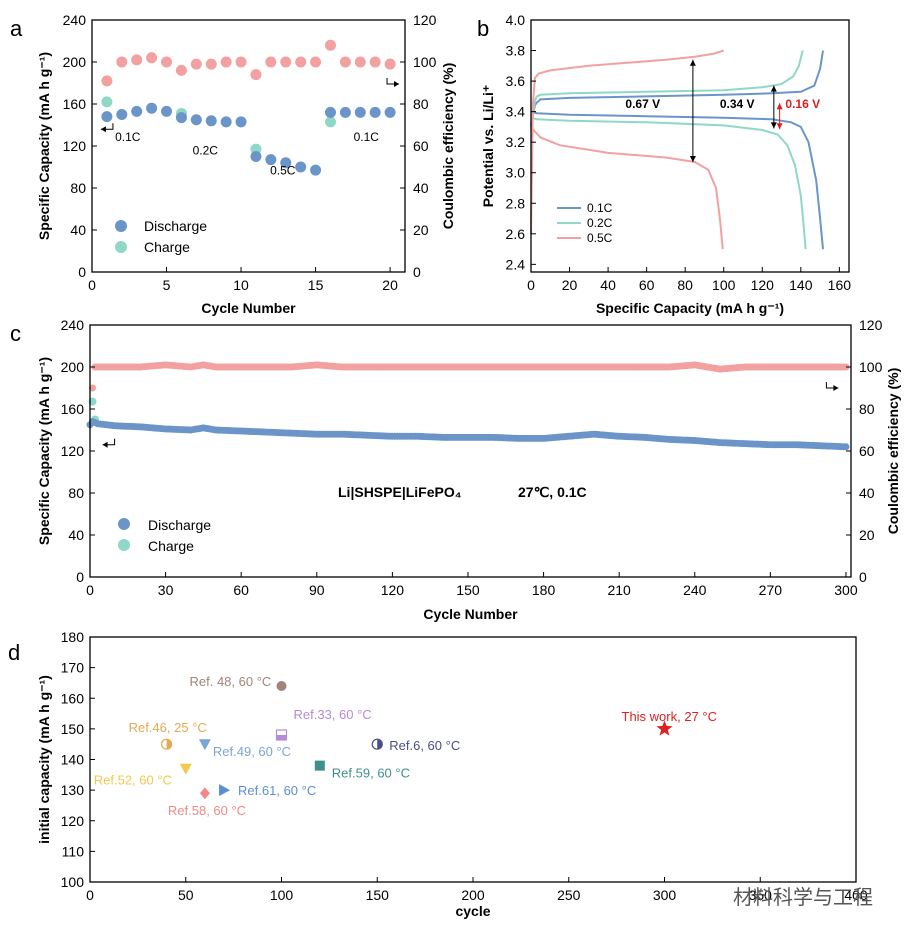 The height and width of the screenshot is (935, 922). What do you see at coordinates (73, 367) in the screenshot?
I see `panel-c-ytick-label: 200` at bounding box center [73, 367].